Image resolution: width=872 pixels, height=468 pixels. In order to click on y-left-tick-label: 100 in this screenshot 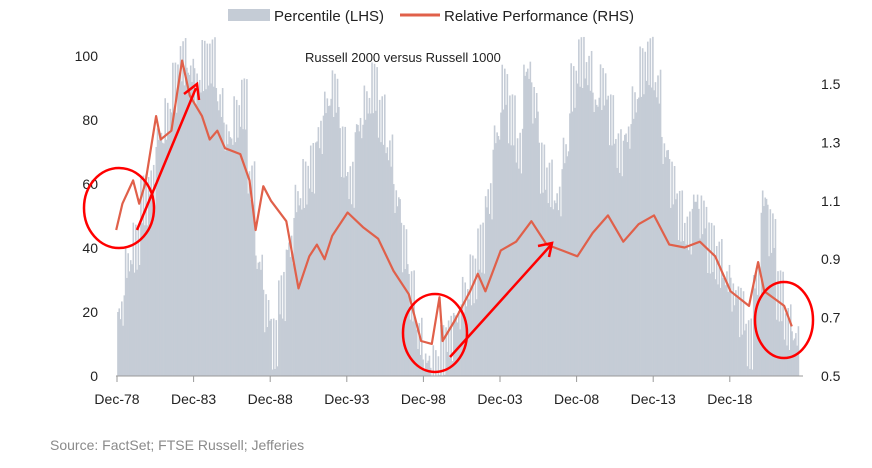, I will do `click(87, 56)`.